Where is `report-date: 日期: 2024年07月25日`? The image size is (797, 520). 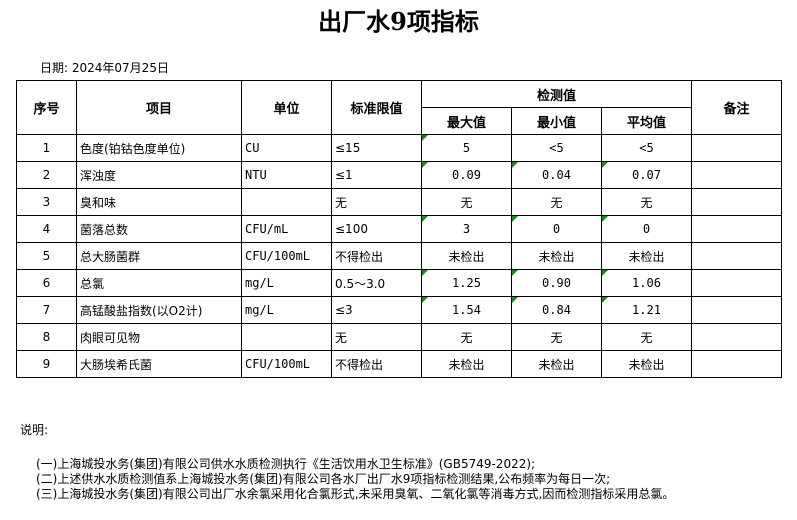 report-date: 日期: 2024年07月25日 is located at coordinates (104, 68).